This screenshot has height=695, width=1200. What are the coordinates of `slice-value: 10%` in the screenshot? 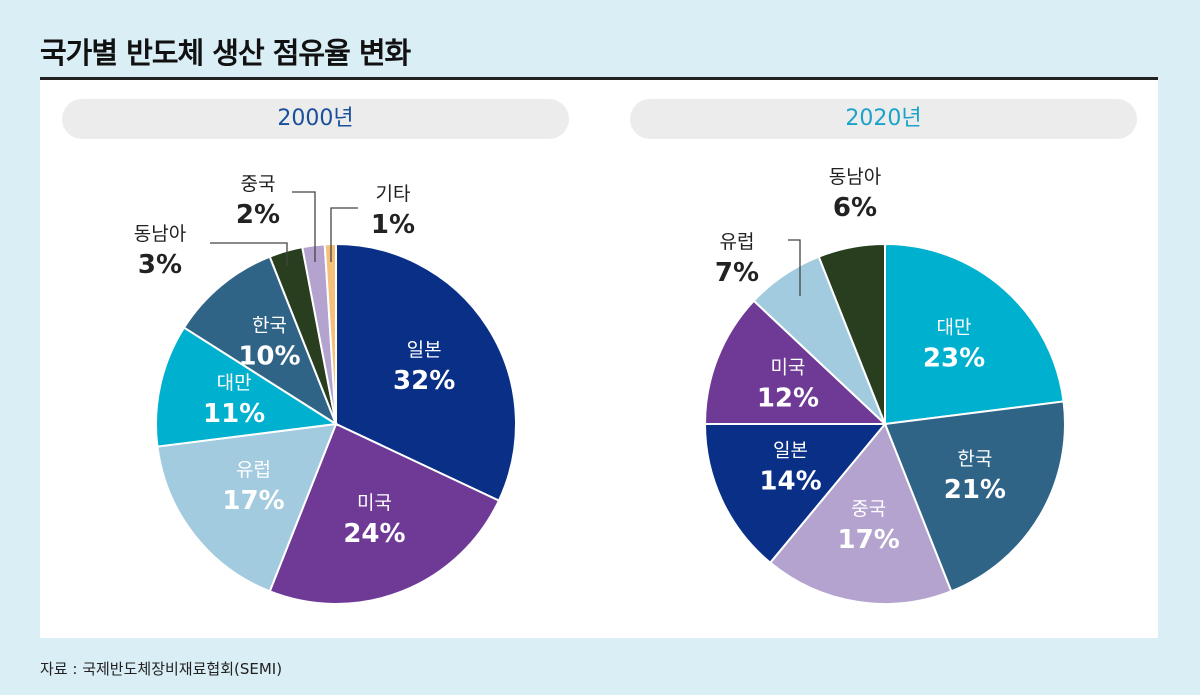 It's located at (269, 357).